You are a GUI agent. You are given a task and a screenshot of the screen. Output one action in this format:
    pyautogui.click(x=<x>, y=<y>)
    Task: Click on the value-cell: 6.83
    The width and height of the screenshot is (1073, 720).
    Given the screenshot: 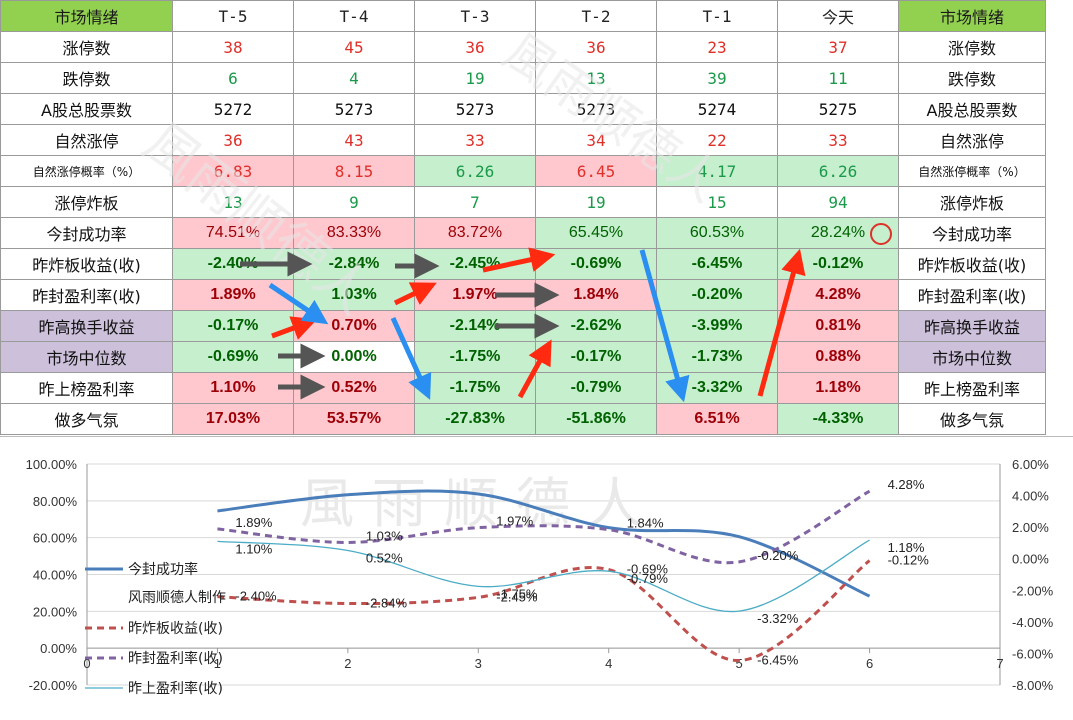 What is the action you would take?
    pyautogui.click(x=233, y=171)
    